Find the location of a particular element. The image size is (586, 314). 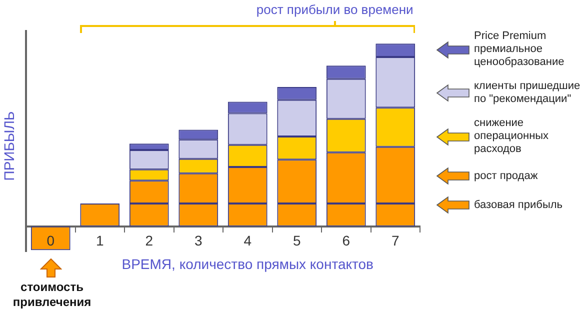

x-tick-label: 0 is located at coordinates (50, 240).